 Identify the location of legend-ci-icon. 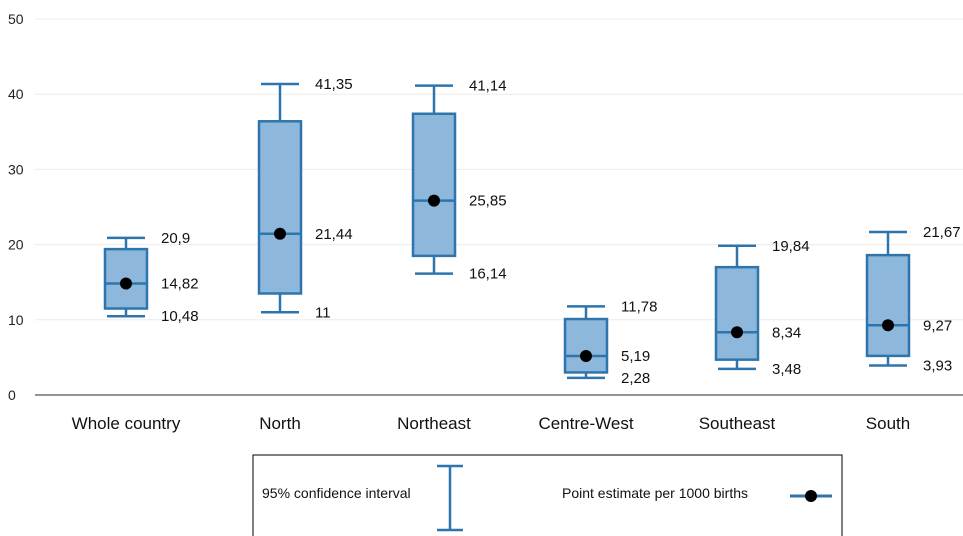
(450, 498).